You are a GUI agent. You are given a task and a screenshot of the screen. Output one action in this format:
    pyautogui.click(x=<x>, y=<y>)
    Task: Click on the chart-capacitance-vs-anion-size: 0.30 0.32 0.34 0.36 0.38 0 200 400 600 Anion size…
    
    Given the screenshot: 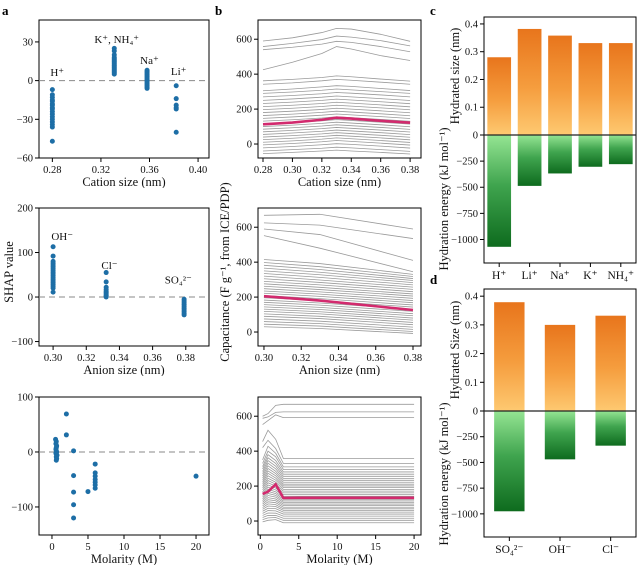 What is the action you would take?
    pyautogui.click(x=329, y=291)
    